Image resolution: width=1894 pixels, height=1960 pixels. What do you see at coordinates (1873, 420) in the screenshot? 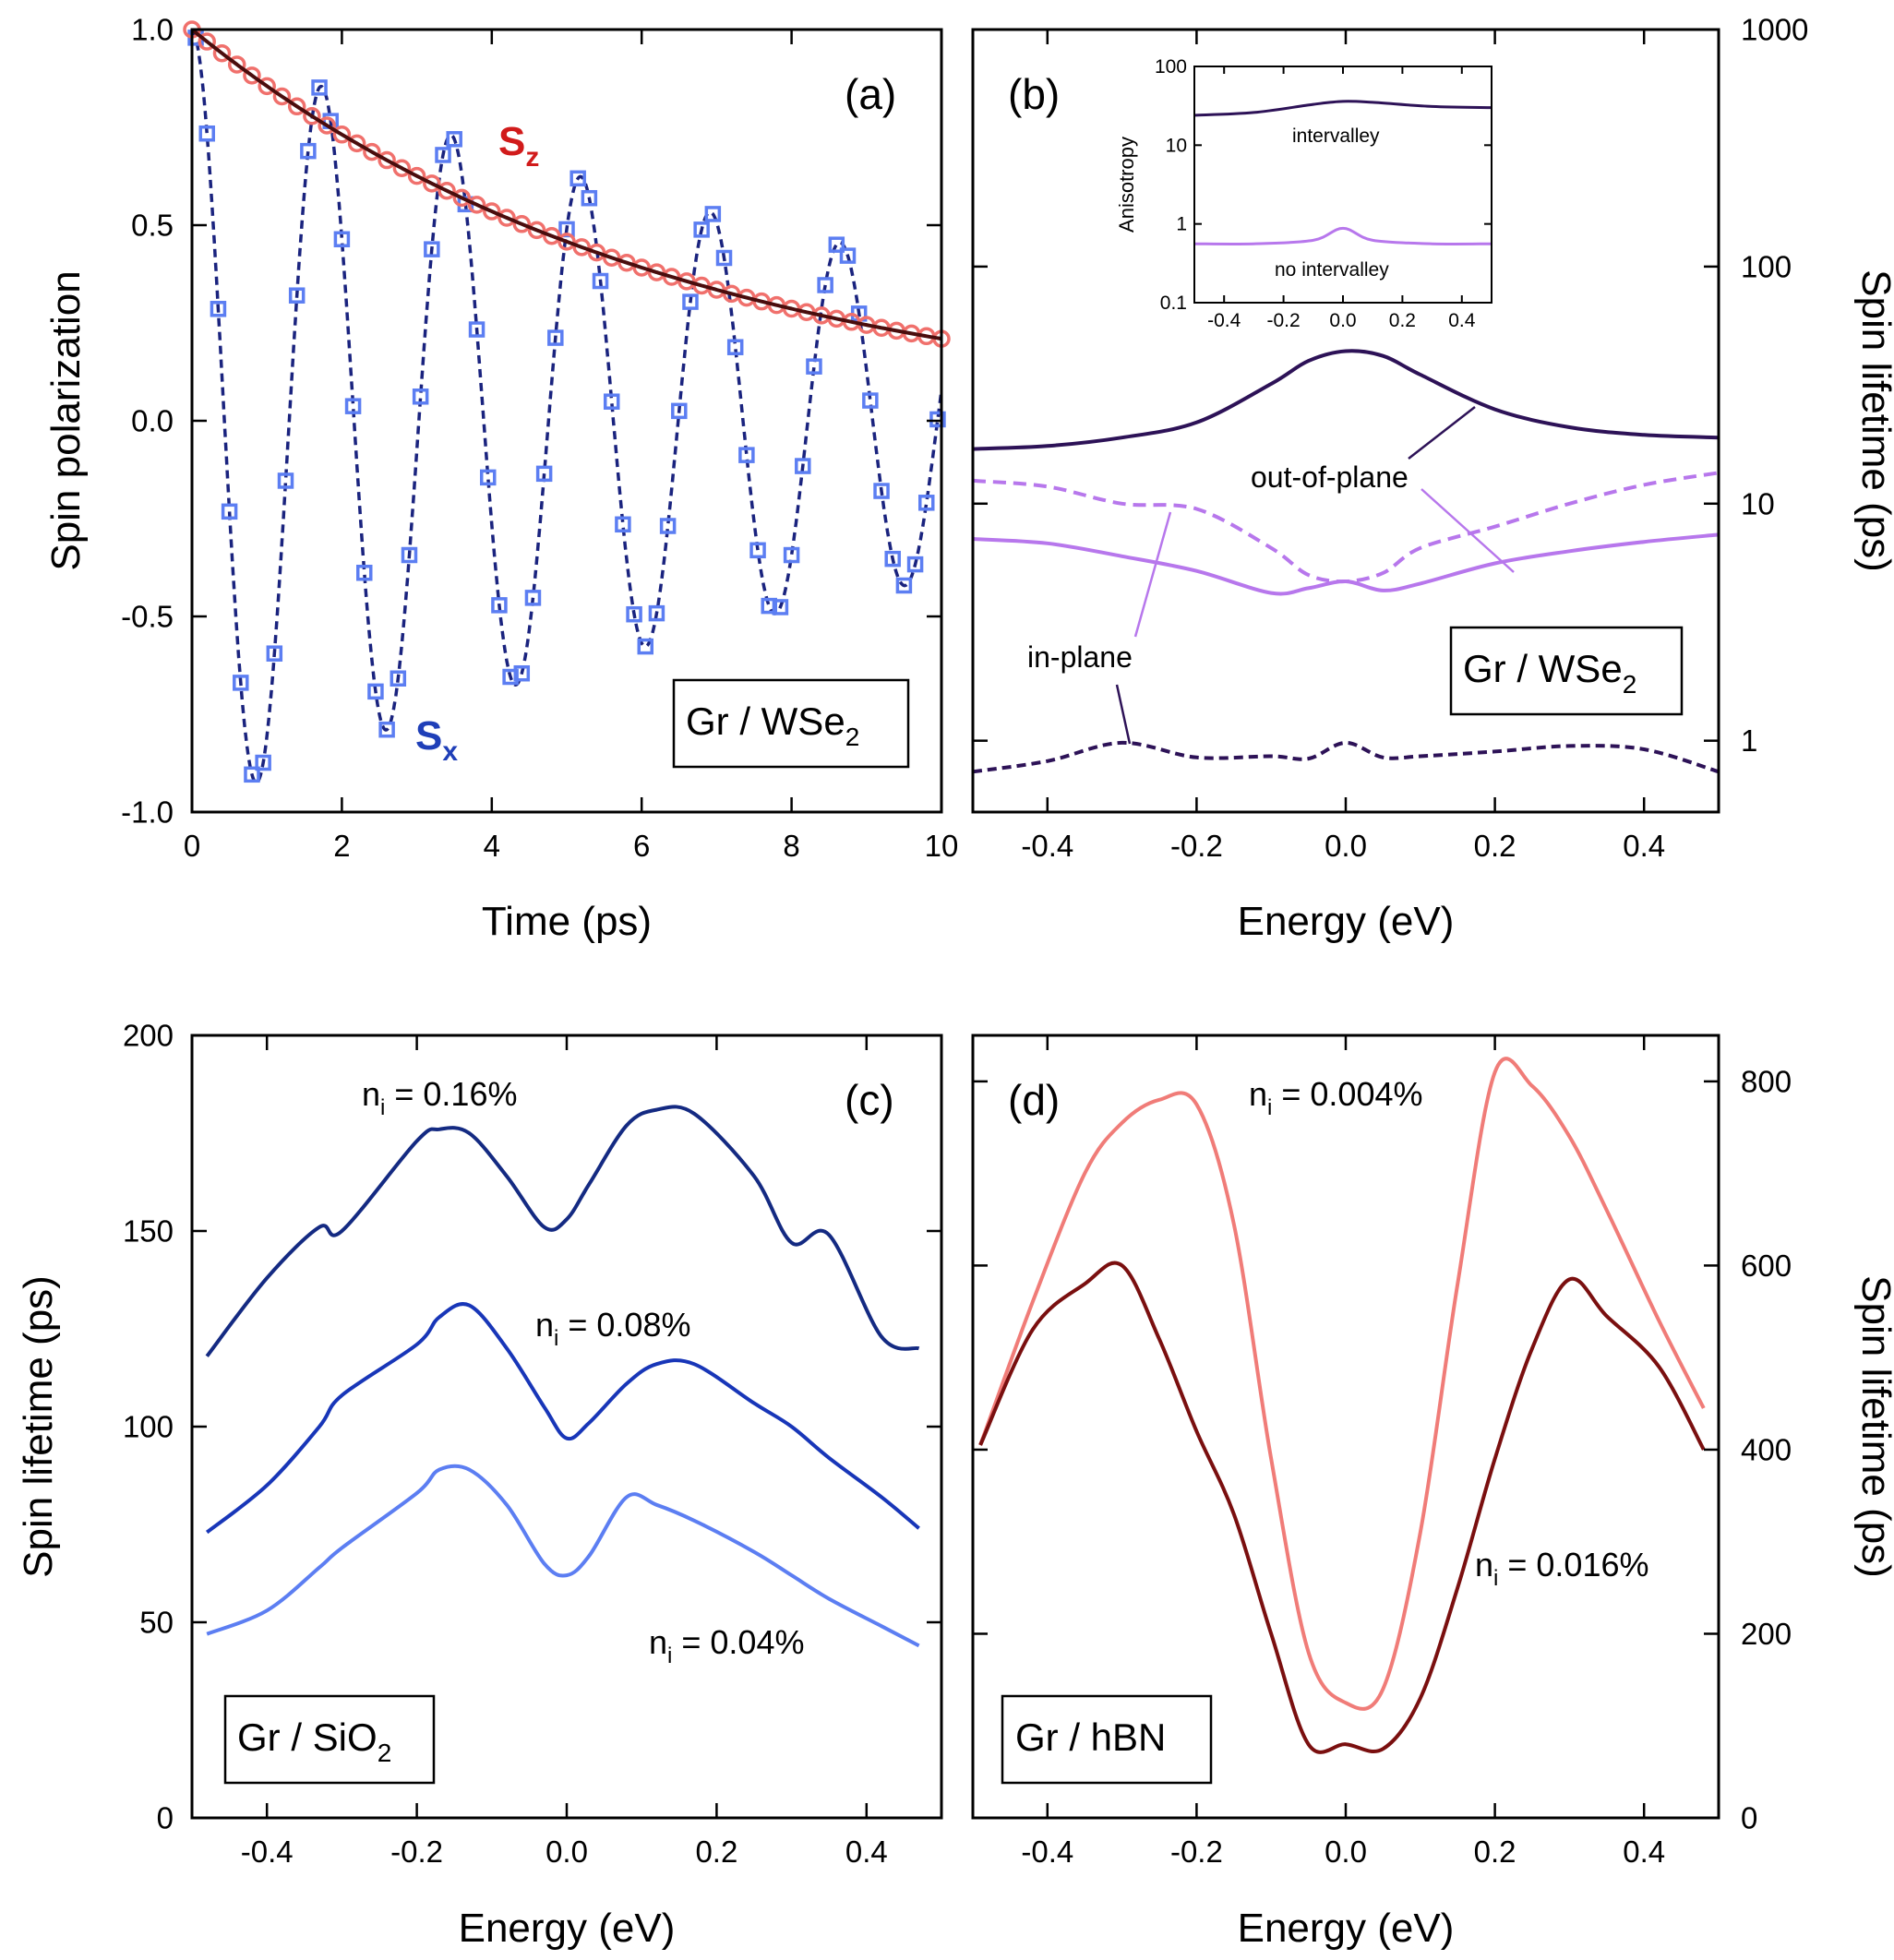
I see `panel-b-ylabel: Spin lifetime (ps)` at bounding box center [1873, 420].